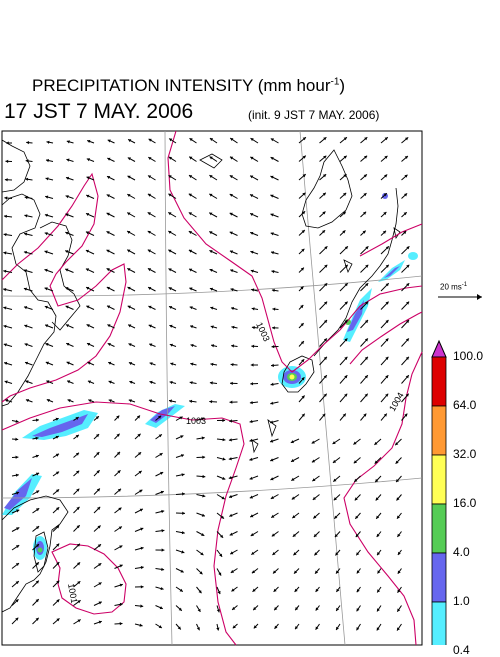 This screenshot has width=500, height=657. I want to click on ref-unit: 20 ms, so click(451, 287).